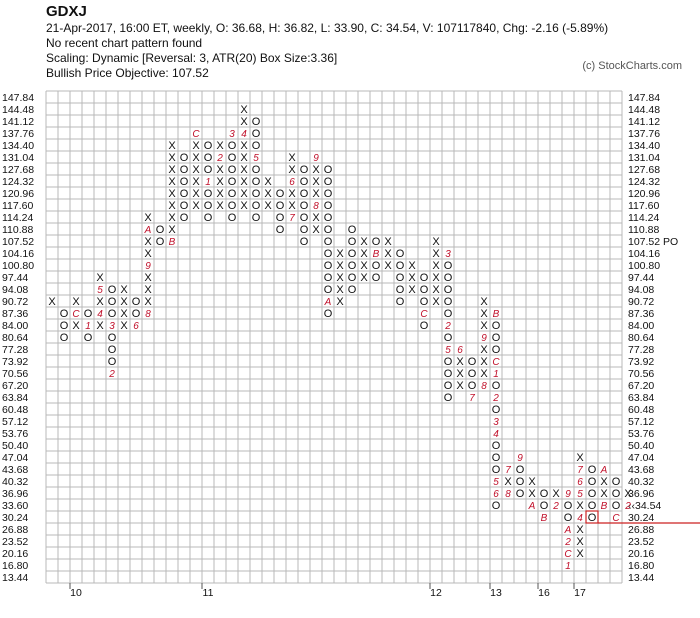  I want to click on year-label: 11, so click(208, 593).